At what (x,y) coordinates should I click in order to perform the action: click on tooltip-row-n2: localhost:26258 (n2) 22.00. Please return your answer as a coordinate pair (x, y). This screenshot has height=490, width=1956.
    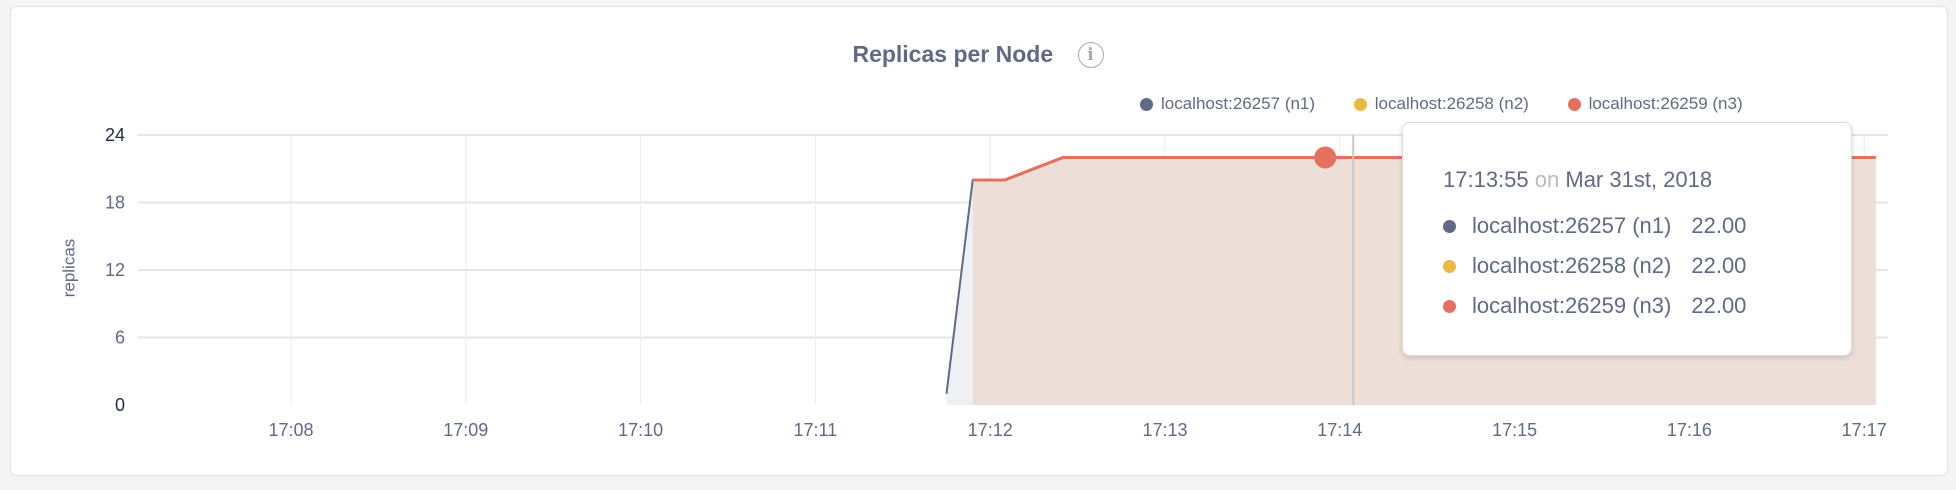
    Looking at the image, I should click on (1594, 266).